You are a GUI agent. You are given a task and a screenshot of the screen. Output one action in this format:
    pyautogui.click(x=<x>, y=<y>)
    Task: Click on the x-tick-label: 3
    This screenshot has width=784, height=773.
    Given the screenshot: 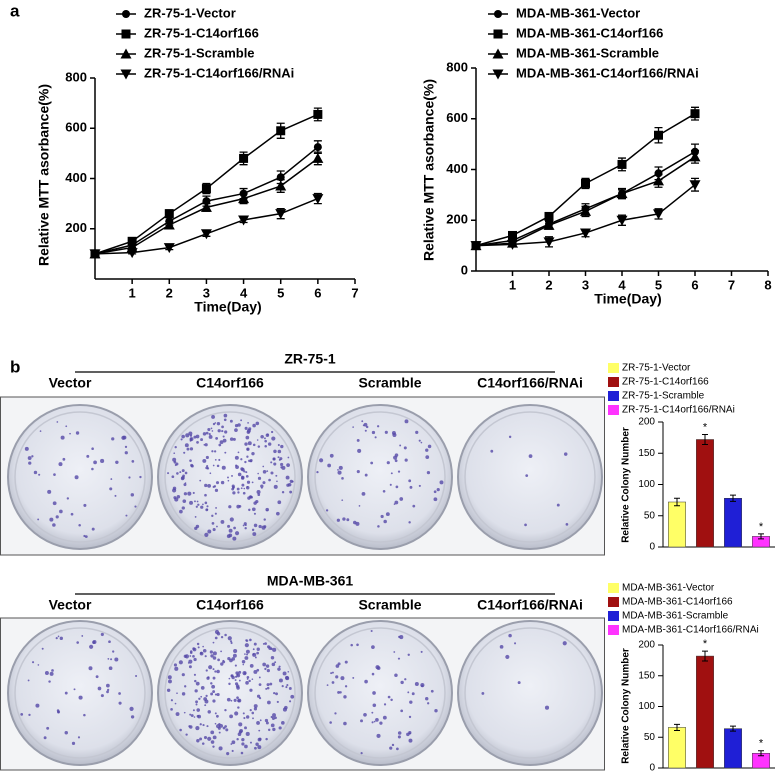 What is the action you would take?
    pyautogui.click(x=206, y=292)
    